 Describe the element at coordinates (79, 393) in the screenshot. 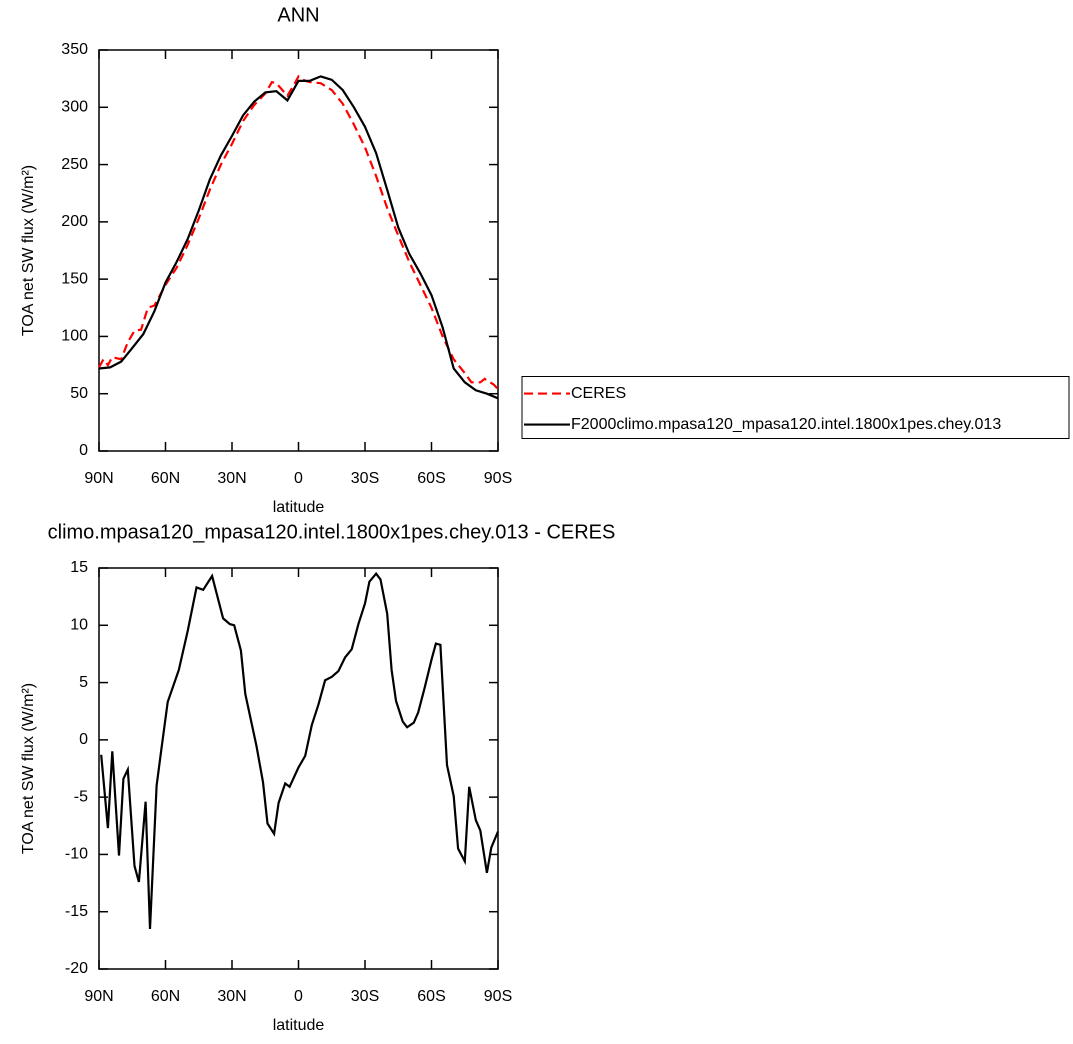

I see `y-tick-label: 50` at that location.